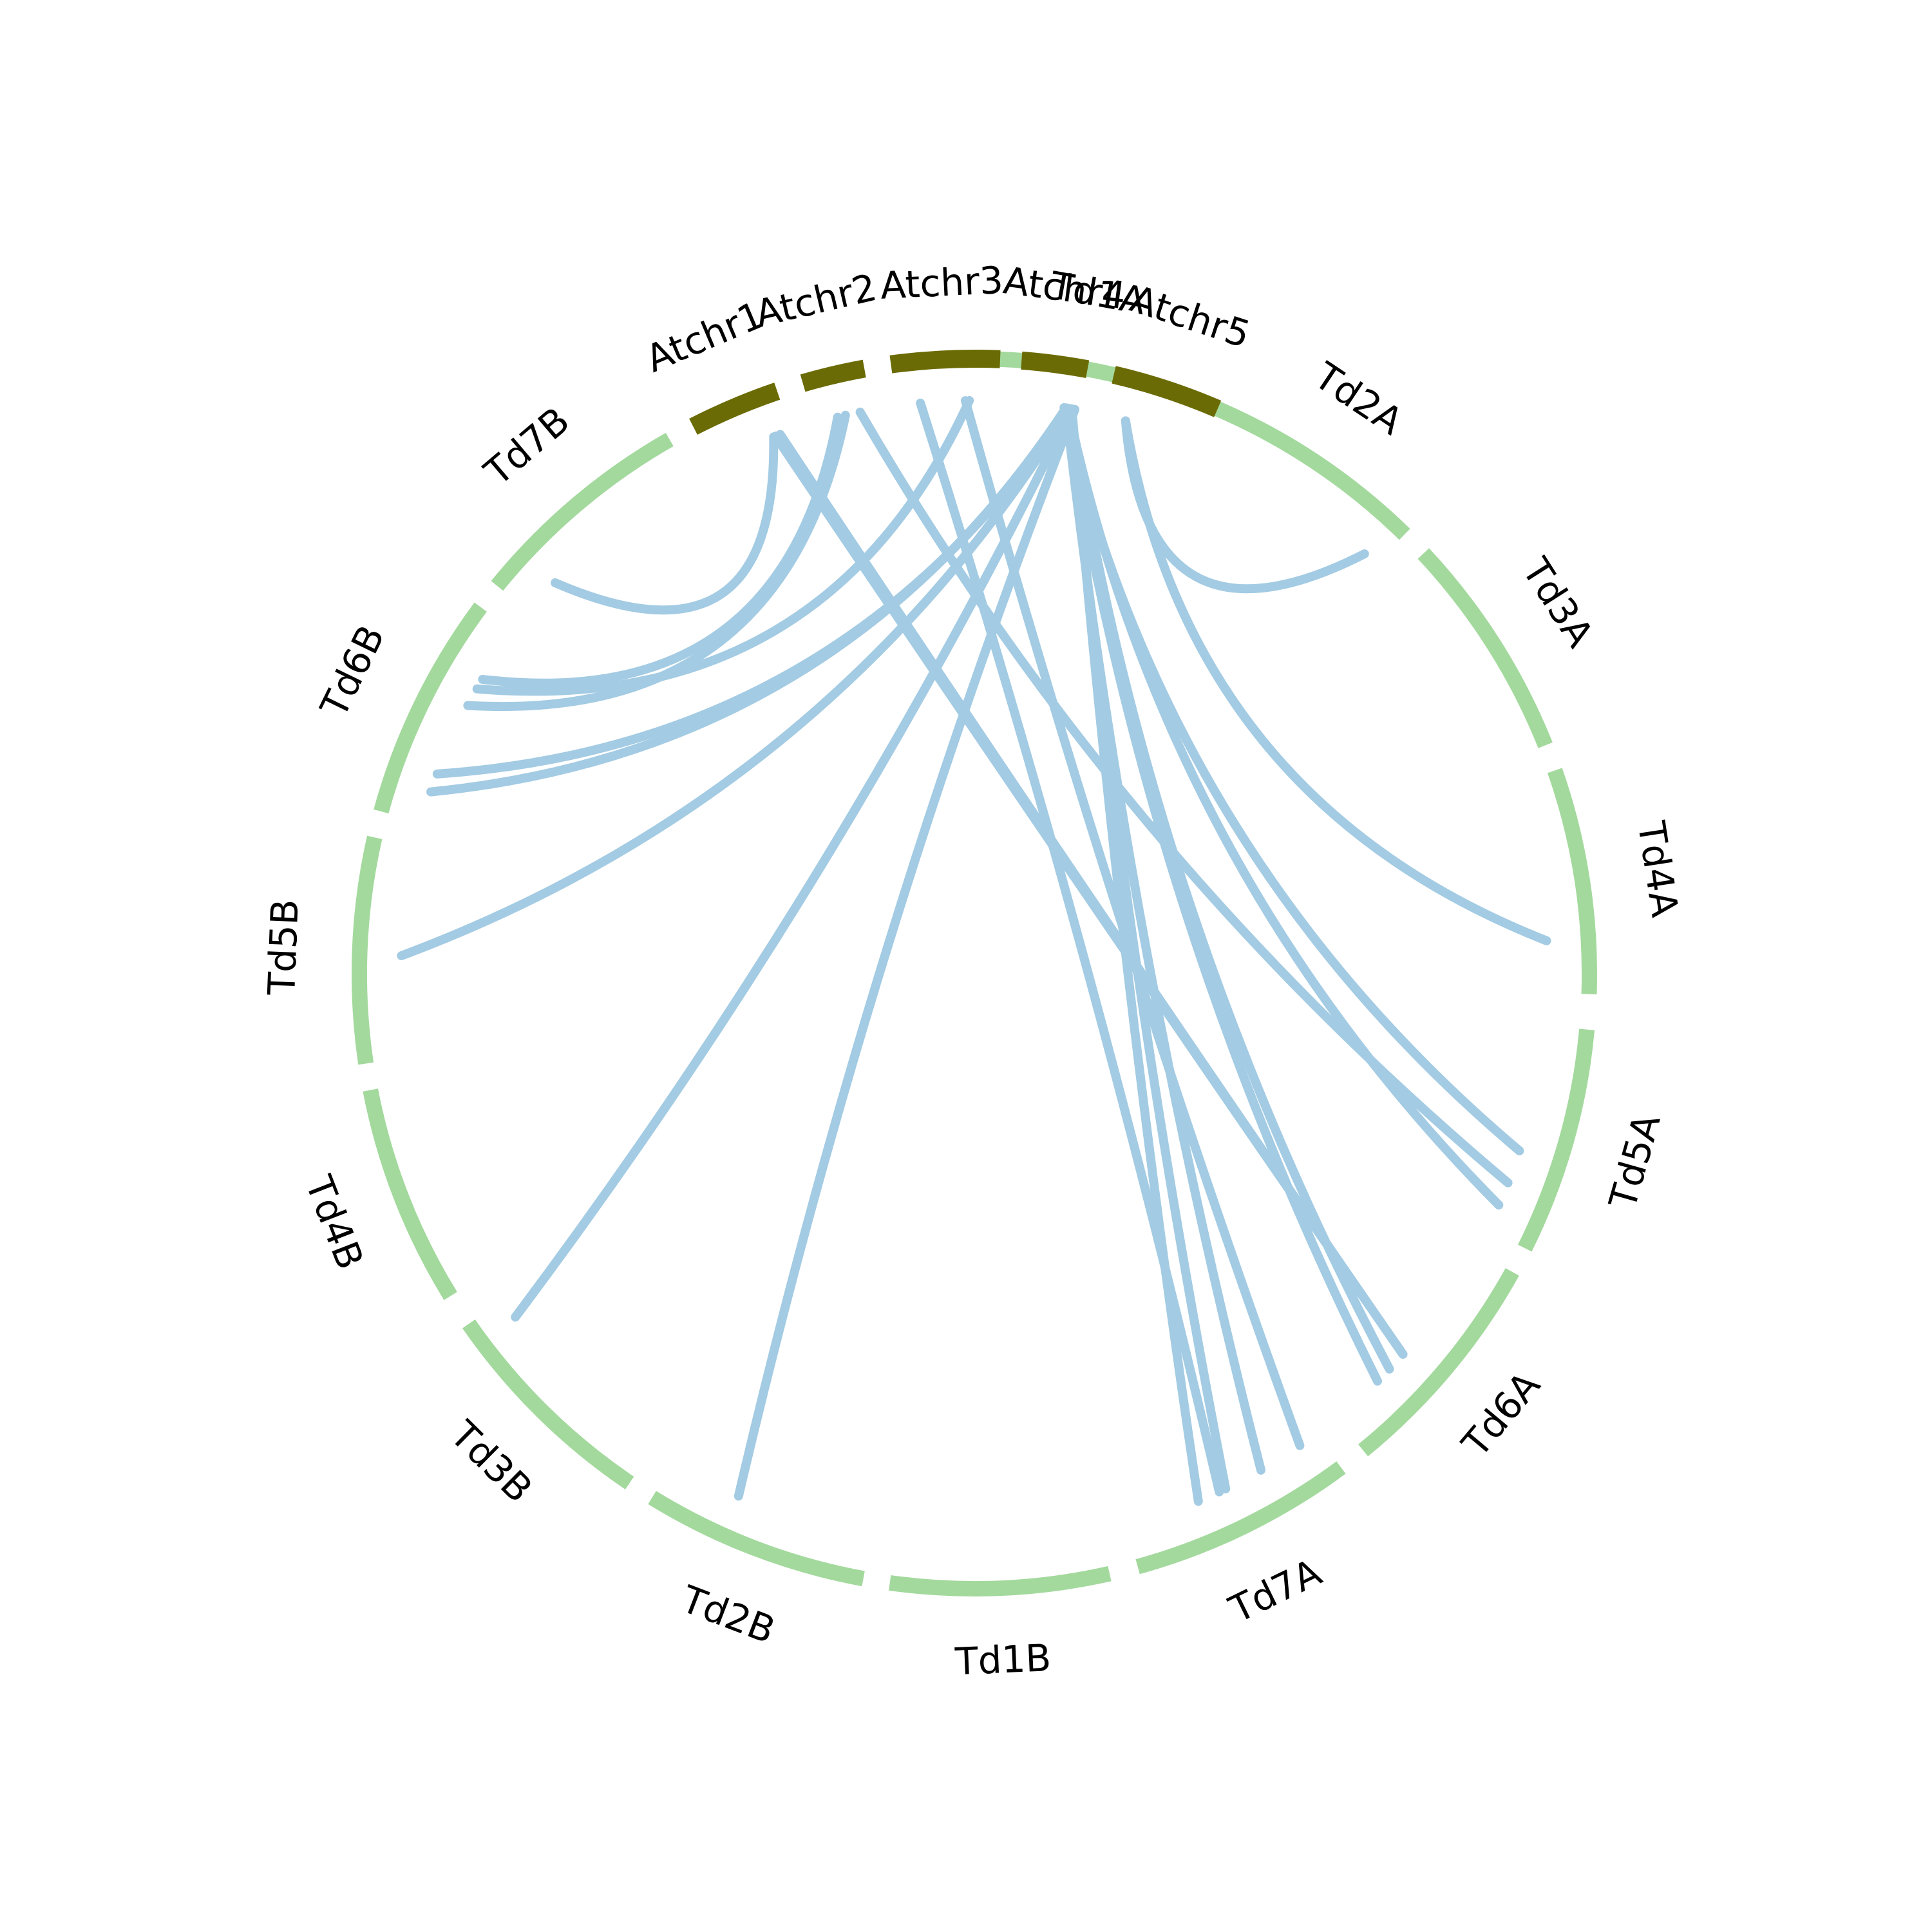 The image size is (1932, 1932). What do you see at coordinates (410, 1194) in the screenshot?
I see `chromosome-segment-td4b` at bounding box center [410, 1194].